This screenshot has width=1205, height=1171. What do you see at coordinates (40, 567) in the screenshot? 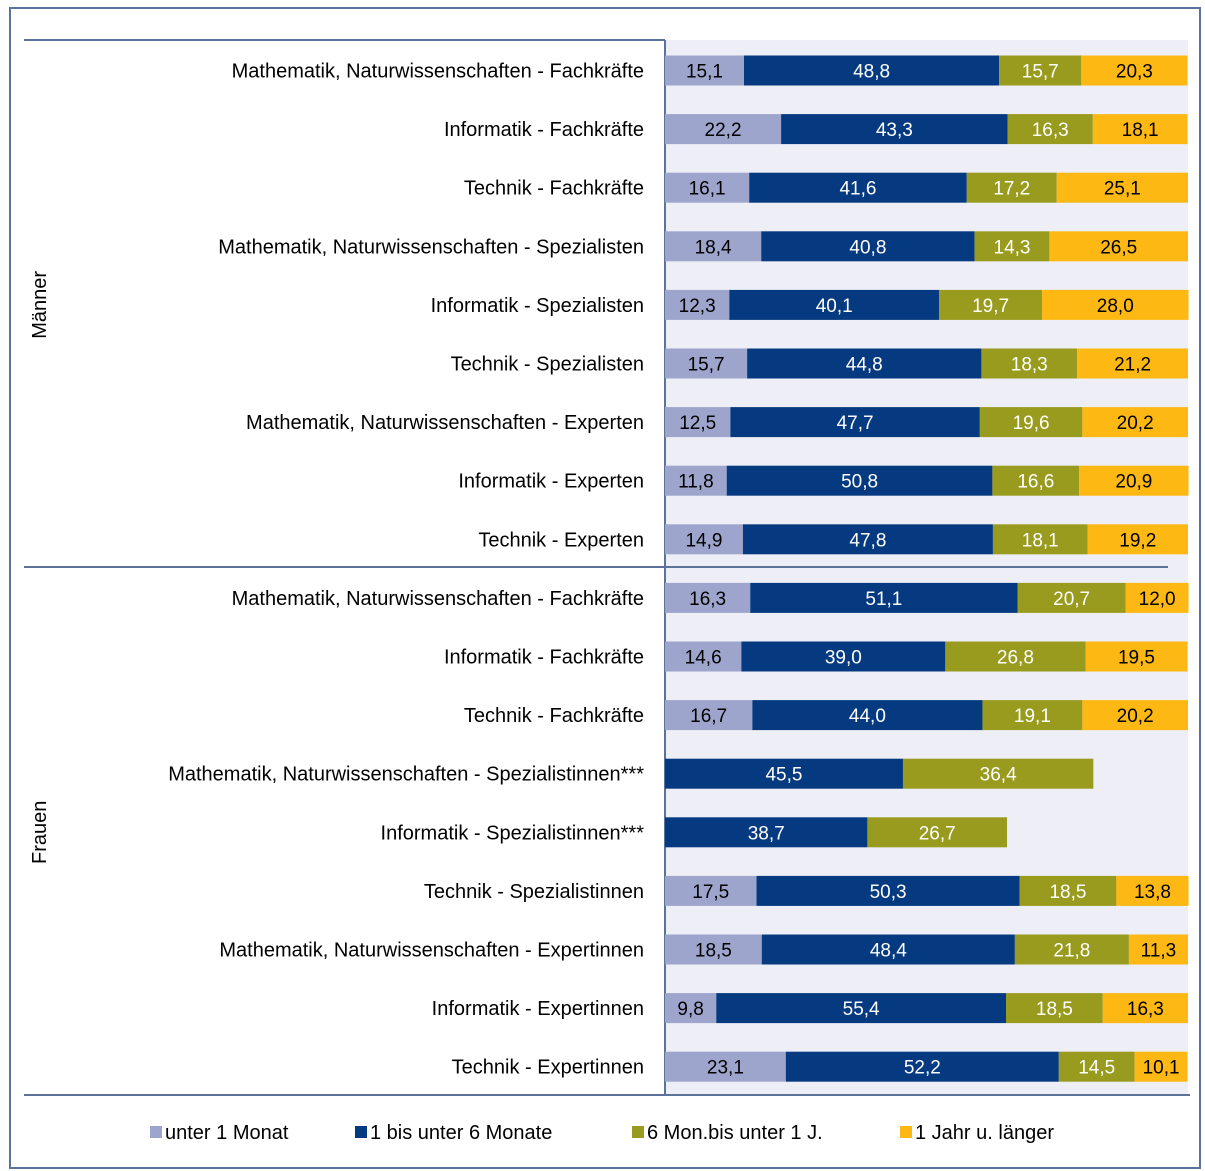
I see `group-labels: Männer Frauen` at bounding box center [40, 567].